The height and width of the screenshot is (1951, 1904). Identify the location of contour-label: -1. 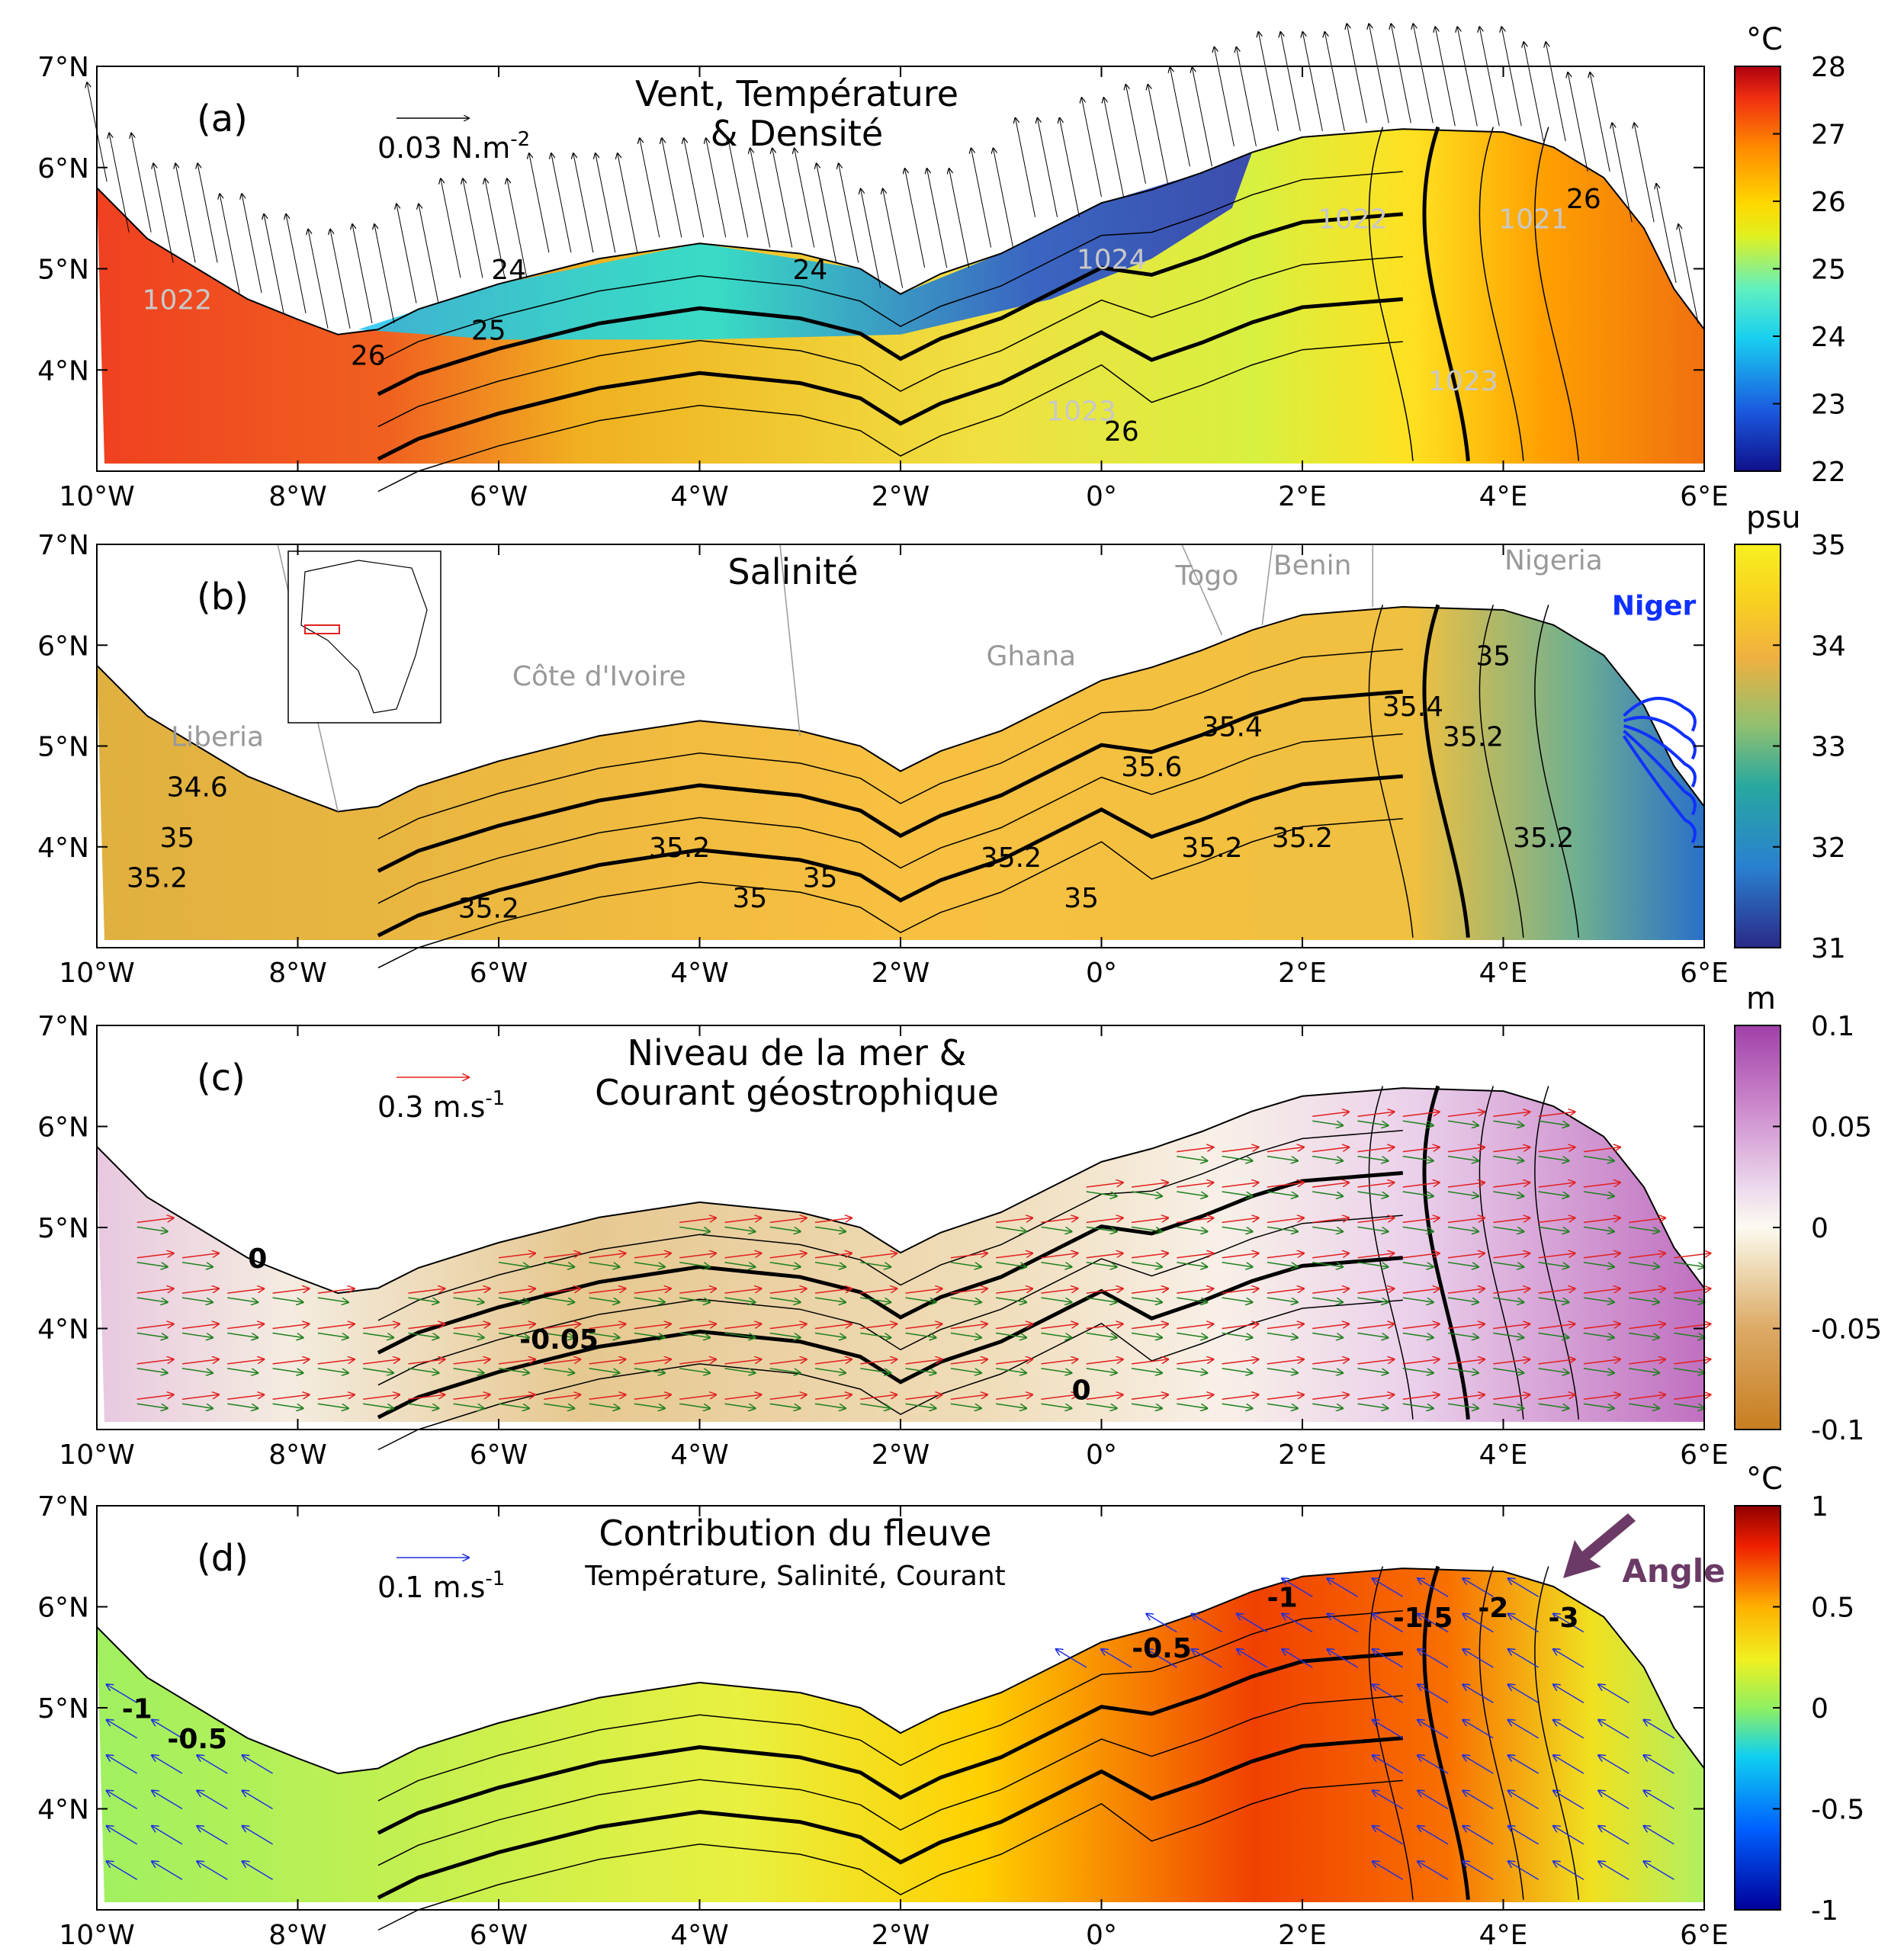
(1282, 1598).